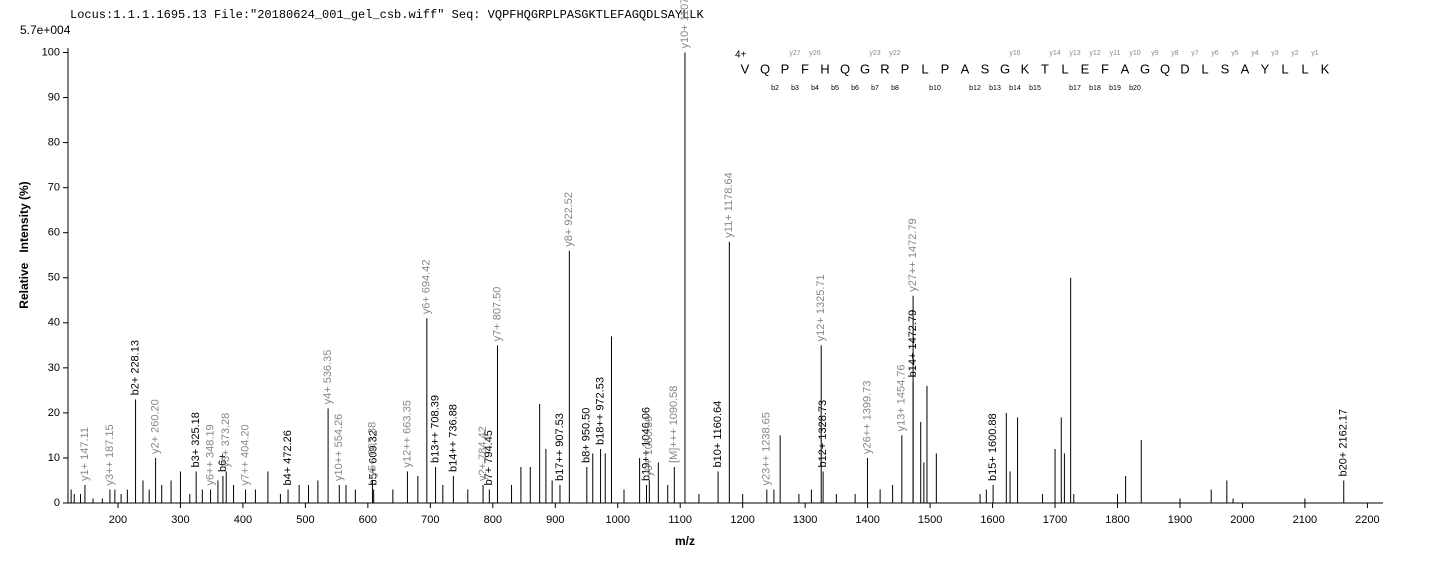 The image size is (1436, 562). What do you see at coordinates (674, 424) in the screenshot?
I see `peak-label: [M]+++ 1090.58` at bounding box center [674, 424].